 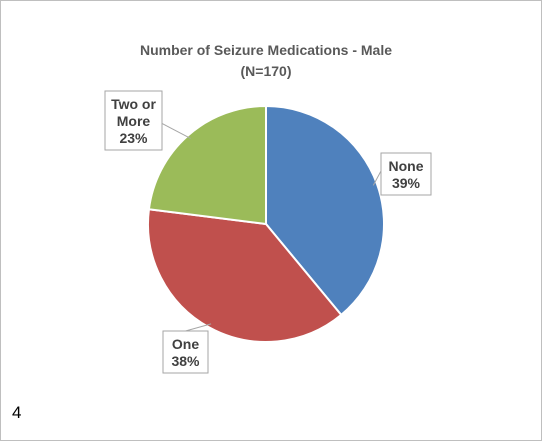 What do you see at coordinates (133, 104) in the screenshot?
I see `slice-category-label: Two or` at bounding box center [133, 104].